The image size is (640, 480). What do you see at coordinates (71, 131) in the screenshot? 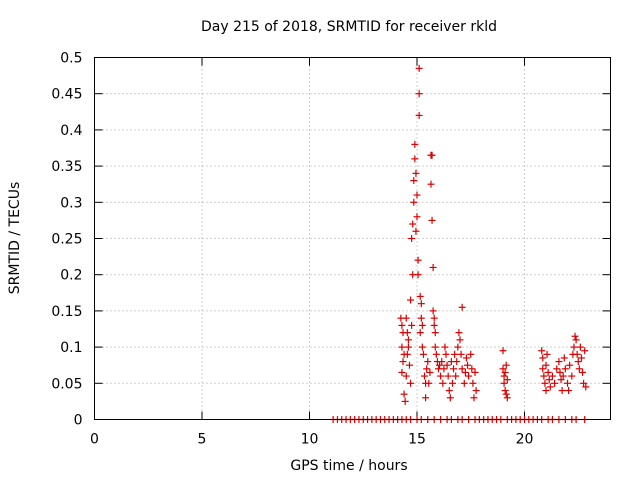
I see `y-tick-label: 0.4` at bounding box center [71, 131].